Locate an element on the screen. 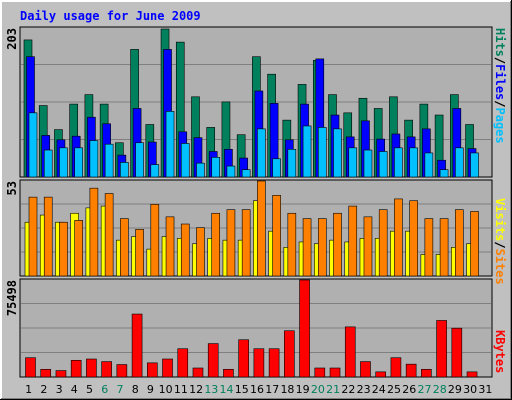 The width and height of the screenshot is (512, 400). x-tick-label: 9 is located at coordinates (150, 389).